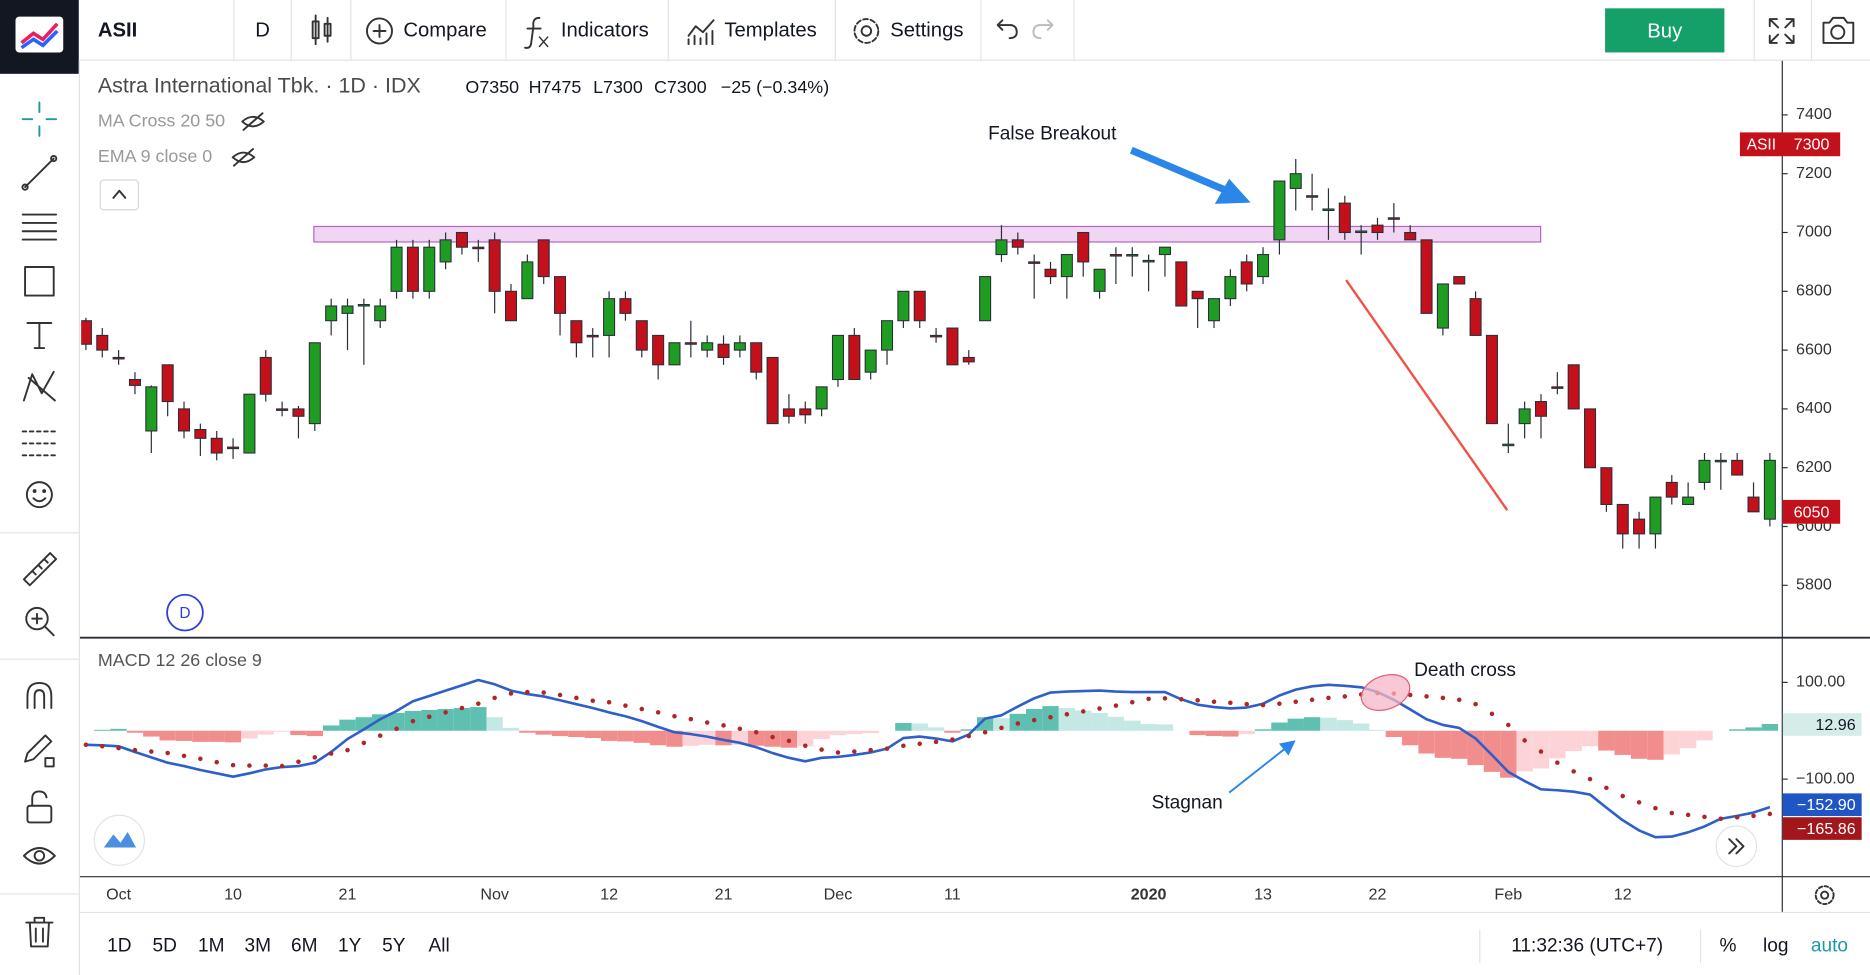 The height and width of the screenshot is (975, 1870). What do you see at coordinates (866, 31) in the screenshot?
I see `settings-icon` at bounding box center [866, 31].